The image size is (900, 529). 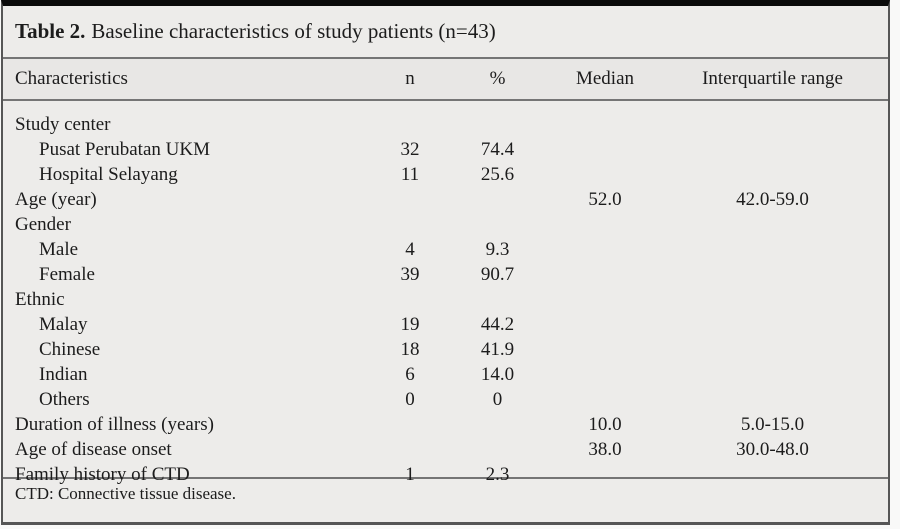 I want to click on row-iqr: 42.0-59.0, so click(x=772, y=199).